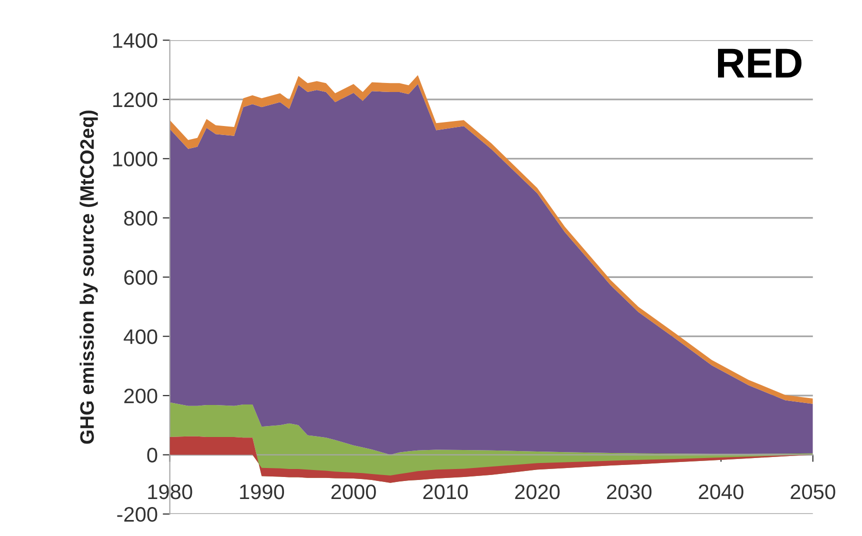  Describe the element at coordinates (170, 492) in the screenshot. I see `x-tick-label: 1980` at that location.